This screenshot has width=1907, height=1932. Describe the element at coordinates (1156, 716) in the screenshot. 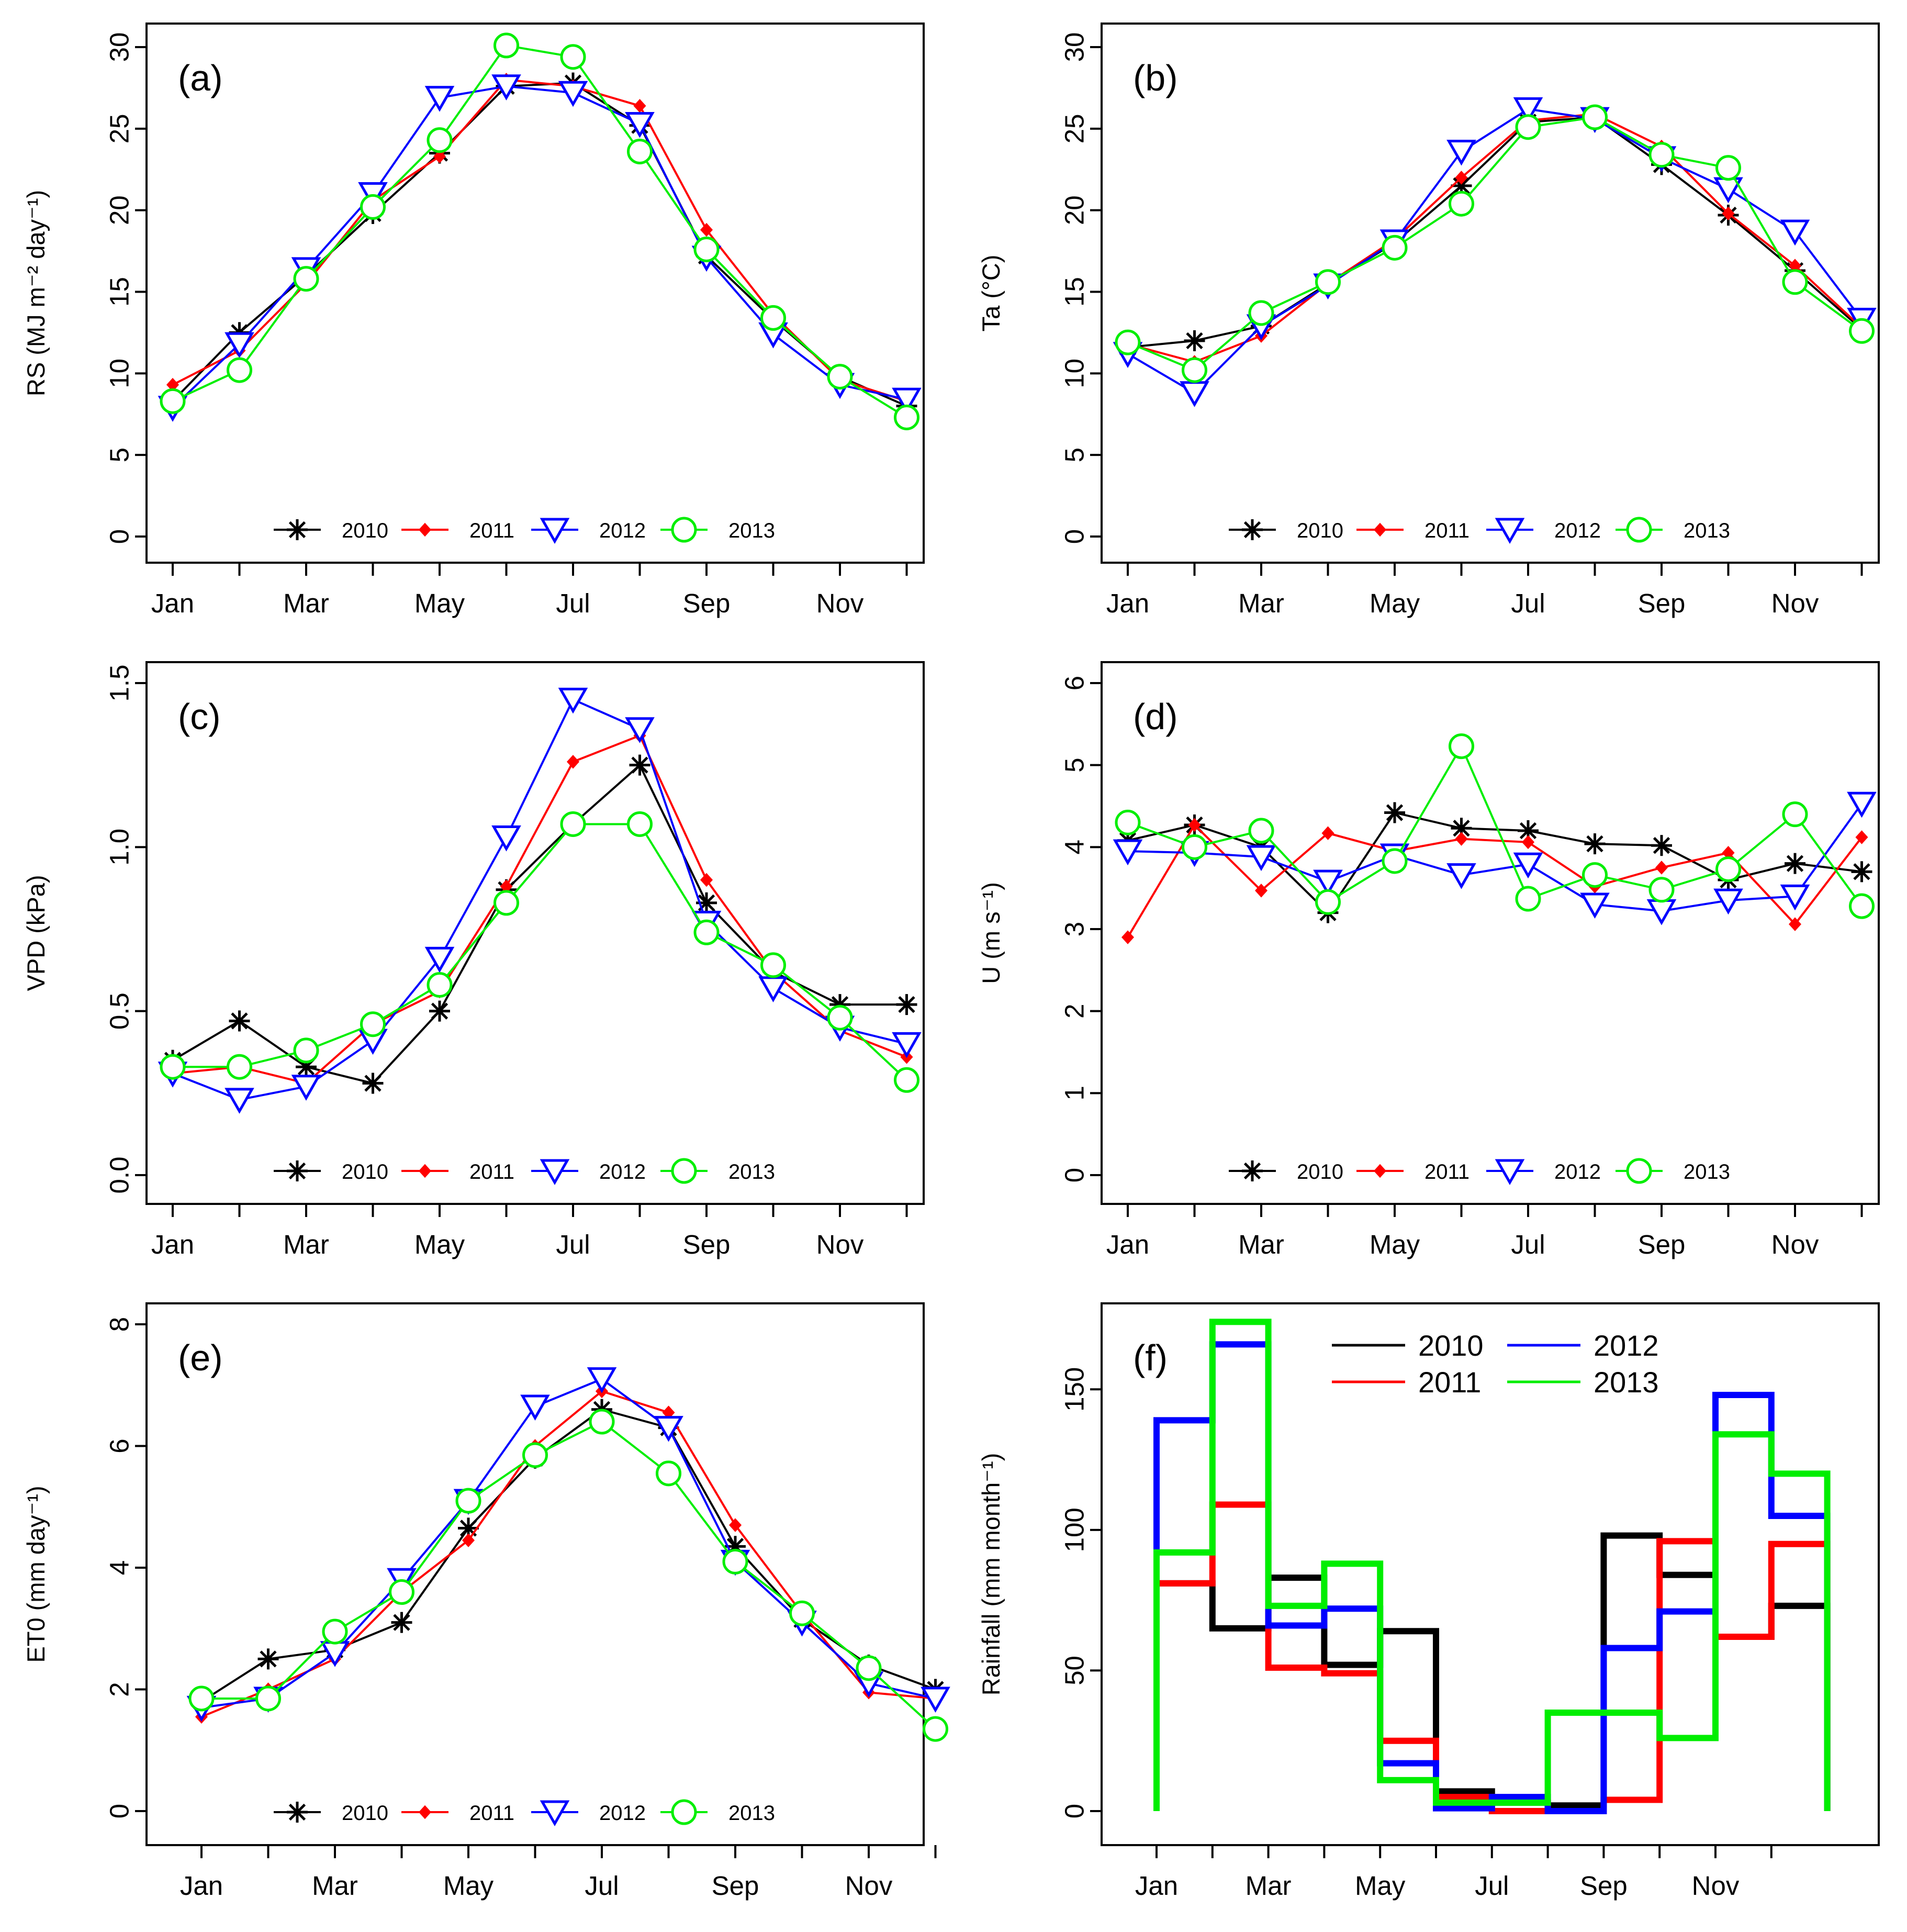

I see `panel-label: (d)` at that location.